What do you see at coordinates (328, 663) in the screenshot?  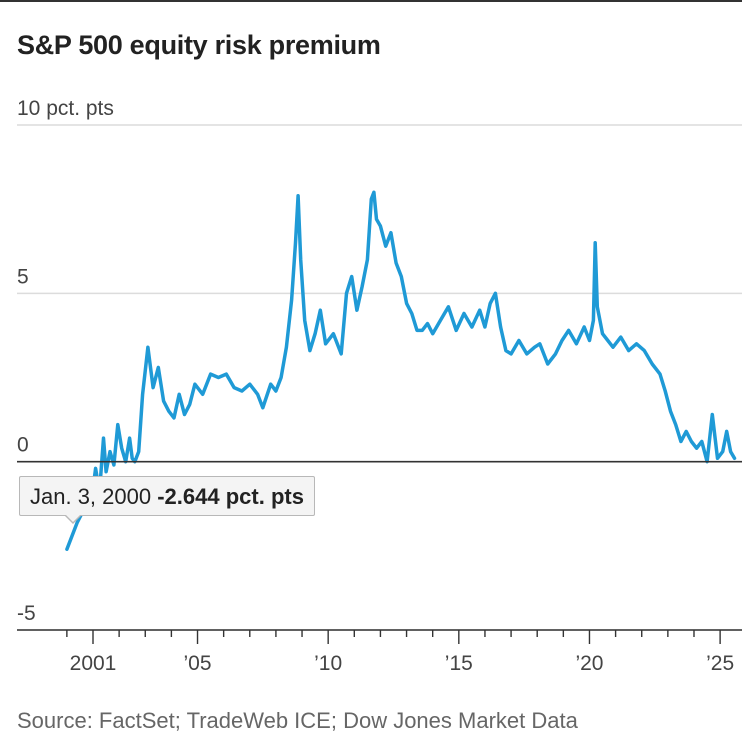 I see `x-tick-label: ’10` at bounding box center [328, 663].